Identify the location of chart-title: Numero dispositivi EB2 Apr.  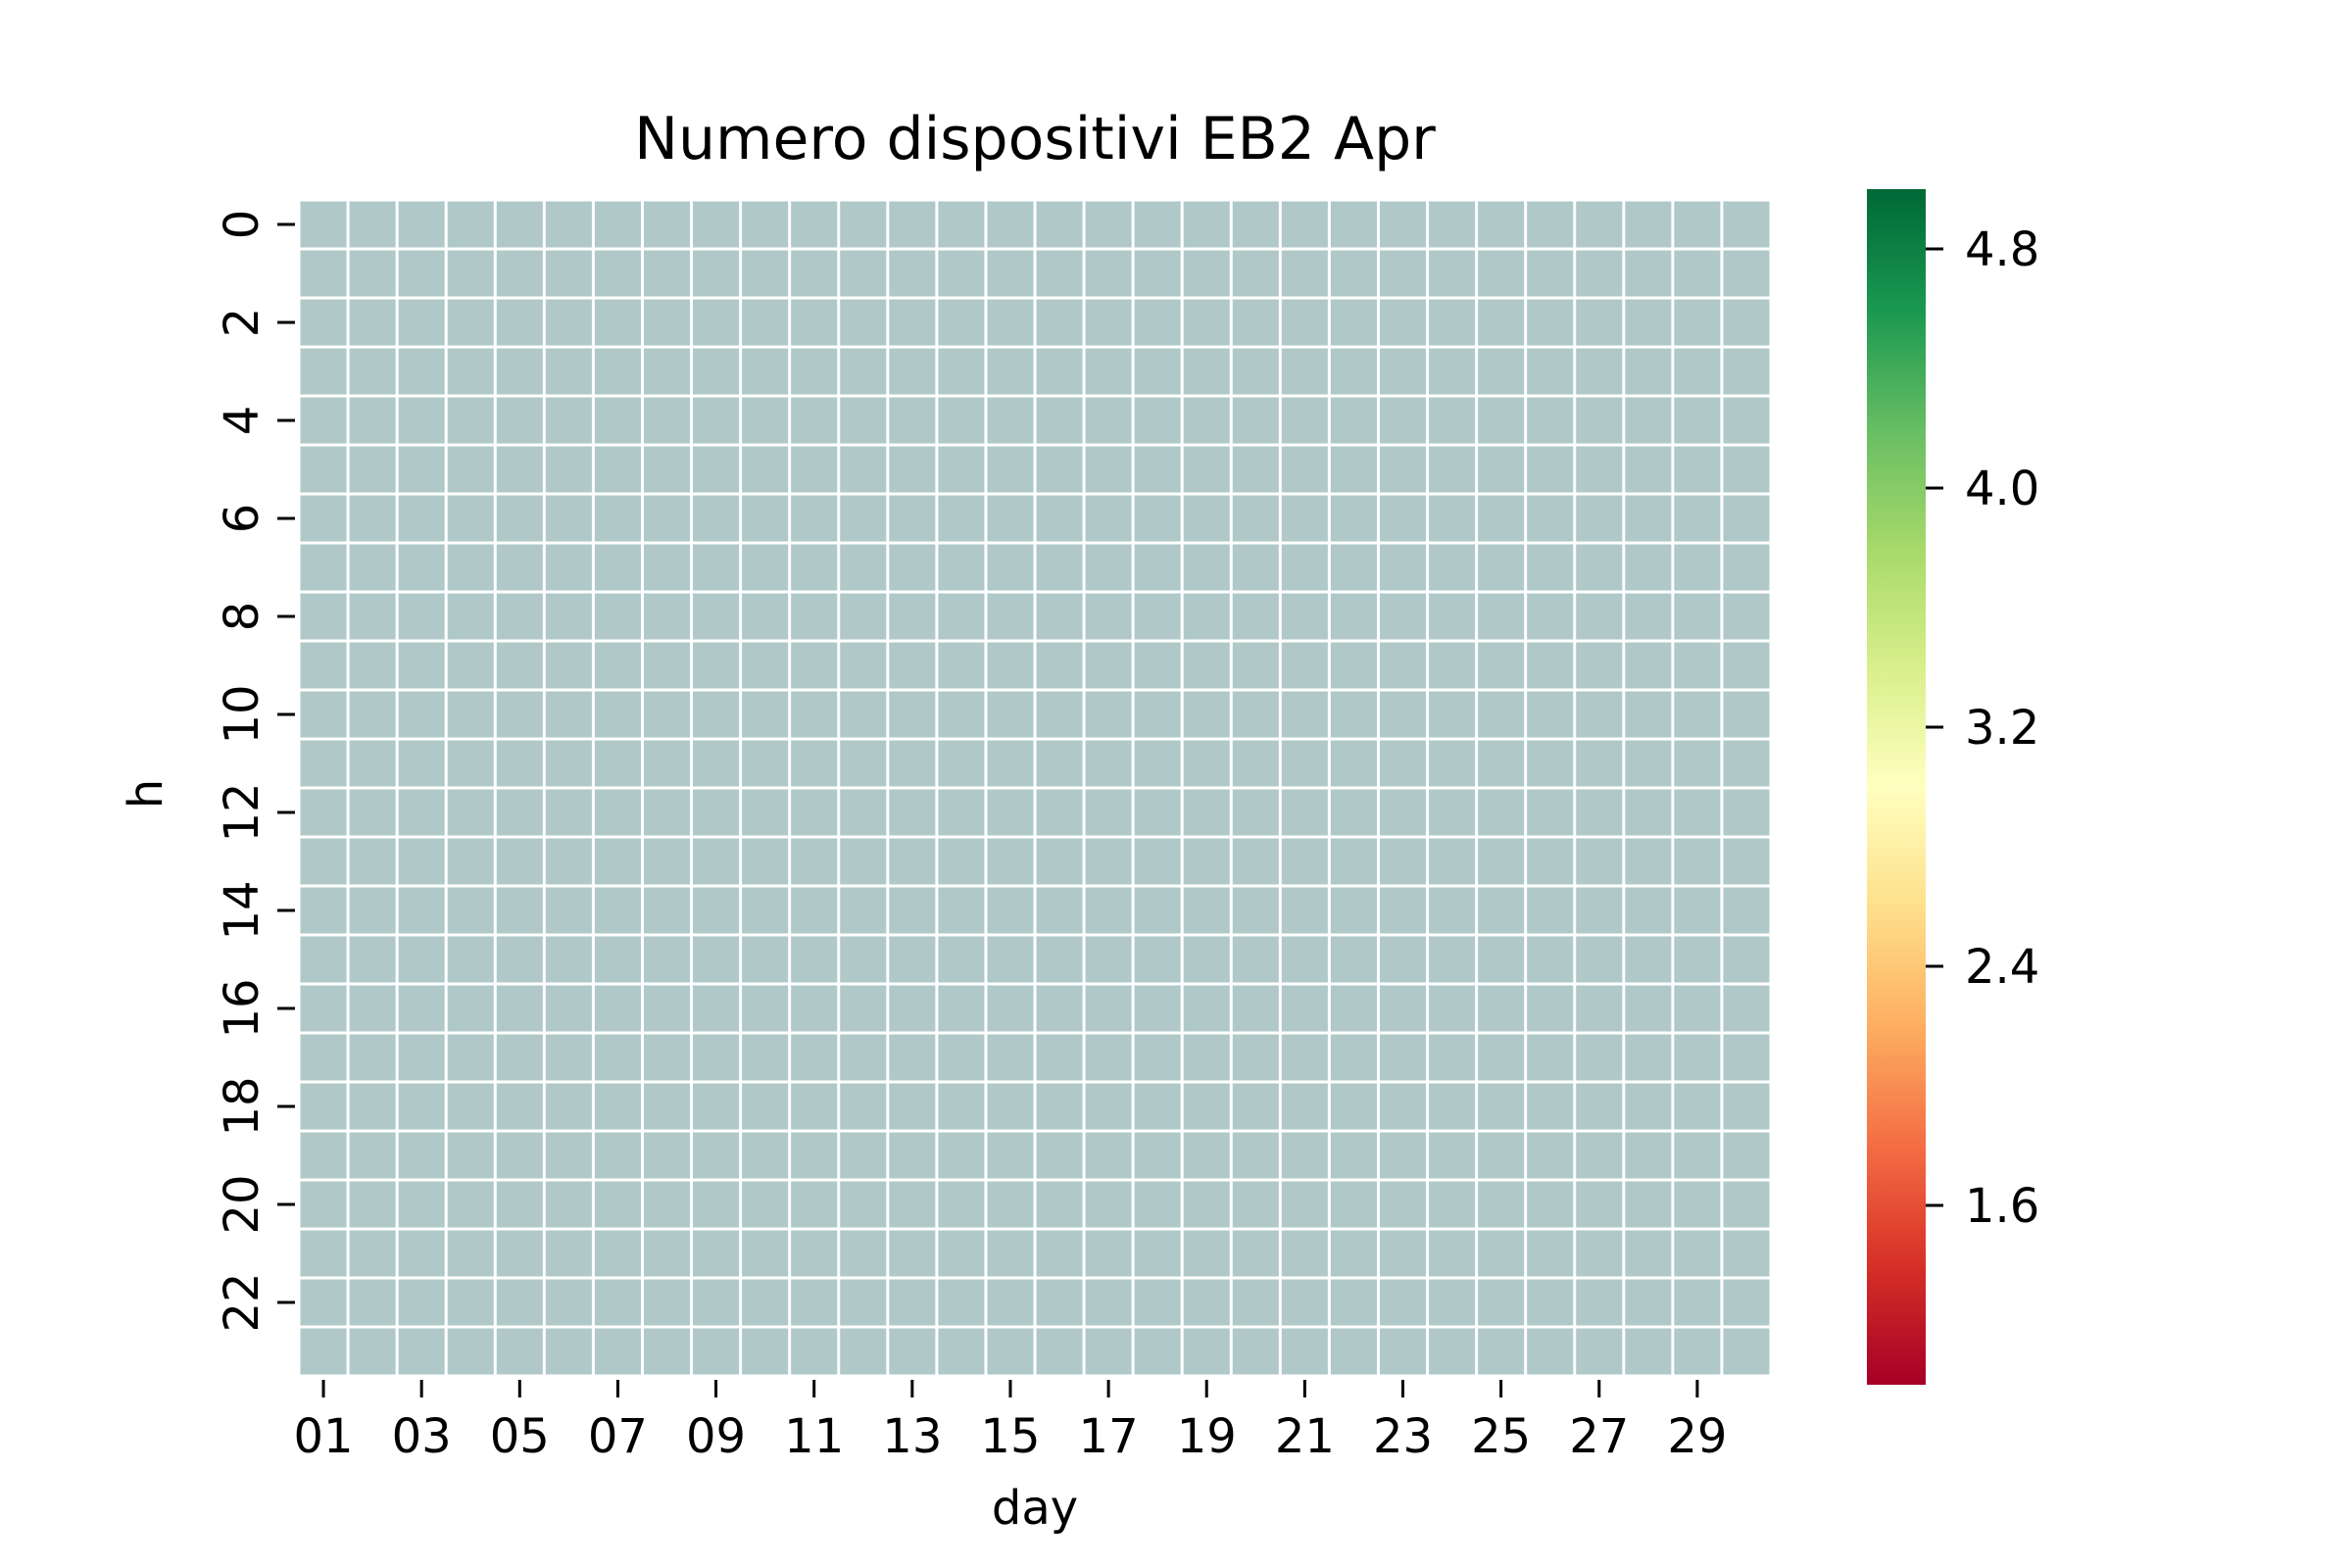
(1035, 139).